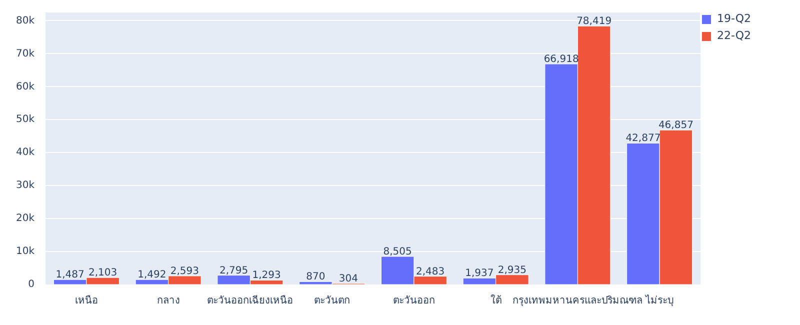 The height and width of the screenshot is (325, 800). I want to click on data-label: 2,593, so click(185, 271).